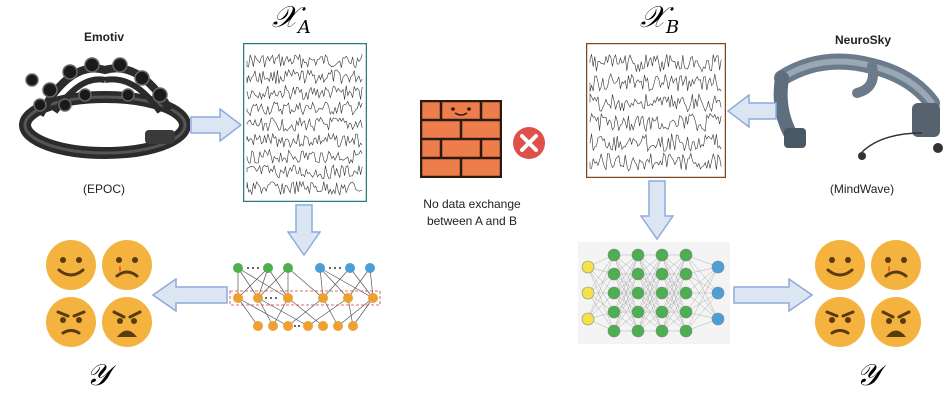 The height and width of the screenshot is (400, 949). I want to click on emotiv-model-label: (EPOC), so click(104, 189).